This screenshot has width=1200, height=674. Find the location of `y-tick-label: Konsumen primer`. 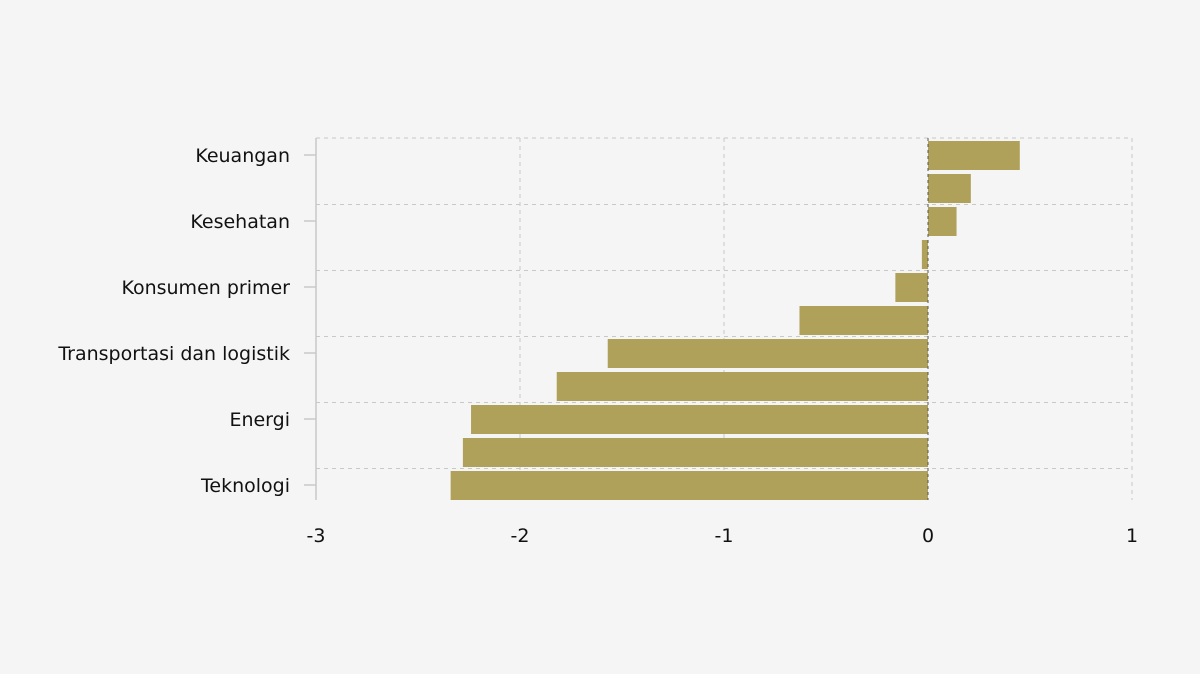

y-tick-label: Konsumen primer is located at coordinates (205, 288).